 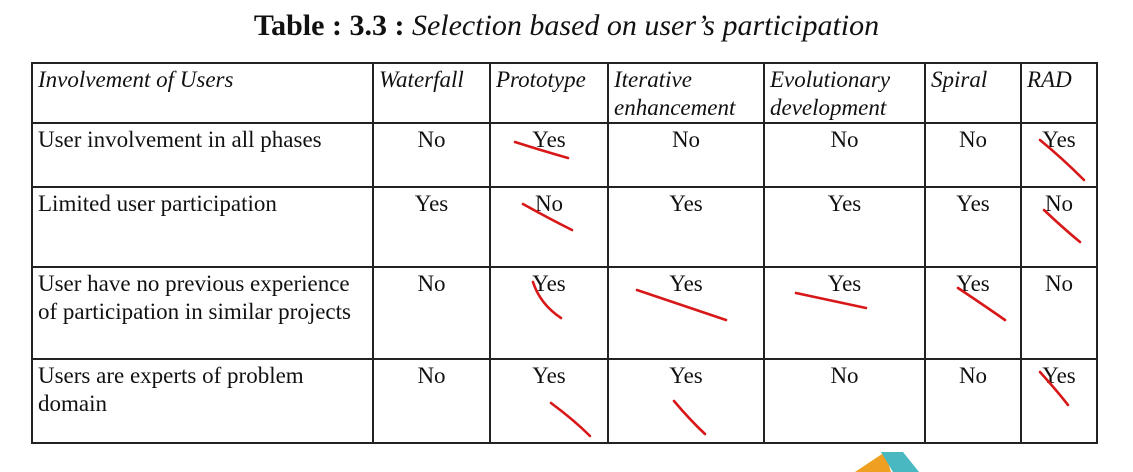 What do you see at coordinates (549, 227) in the screenshot?
I see `cell-prototype: No` at bounding box center [549, 227].